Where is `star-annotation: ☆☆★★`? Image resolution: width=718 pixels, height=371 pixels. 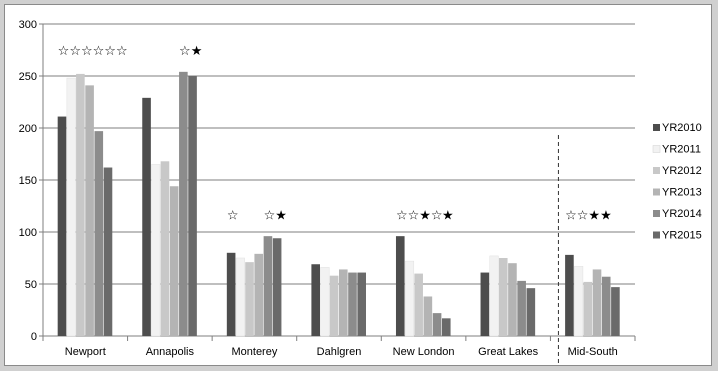 star-annotation: ☆☆★★ is located at coordinates (588, 215).